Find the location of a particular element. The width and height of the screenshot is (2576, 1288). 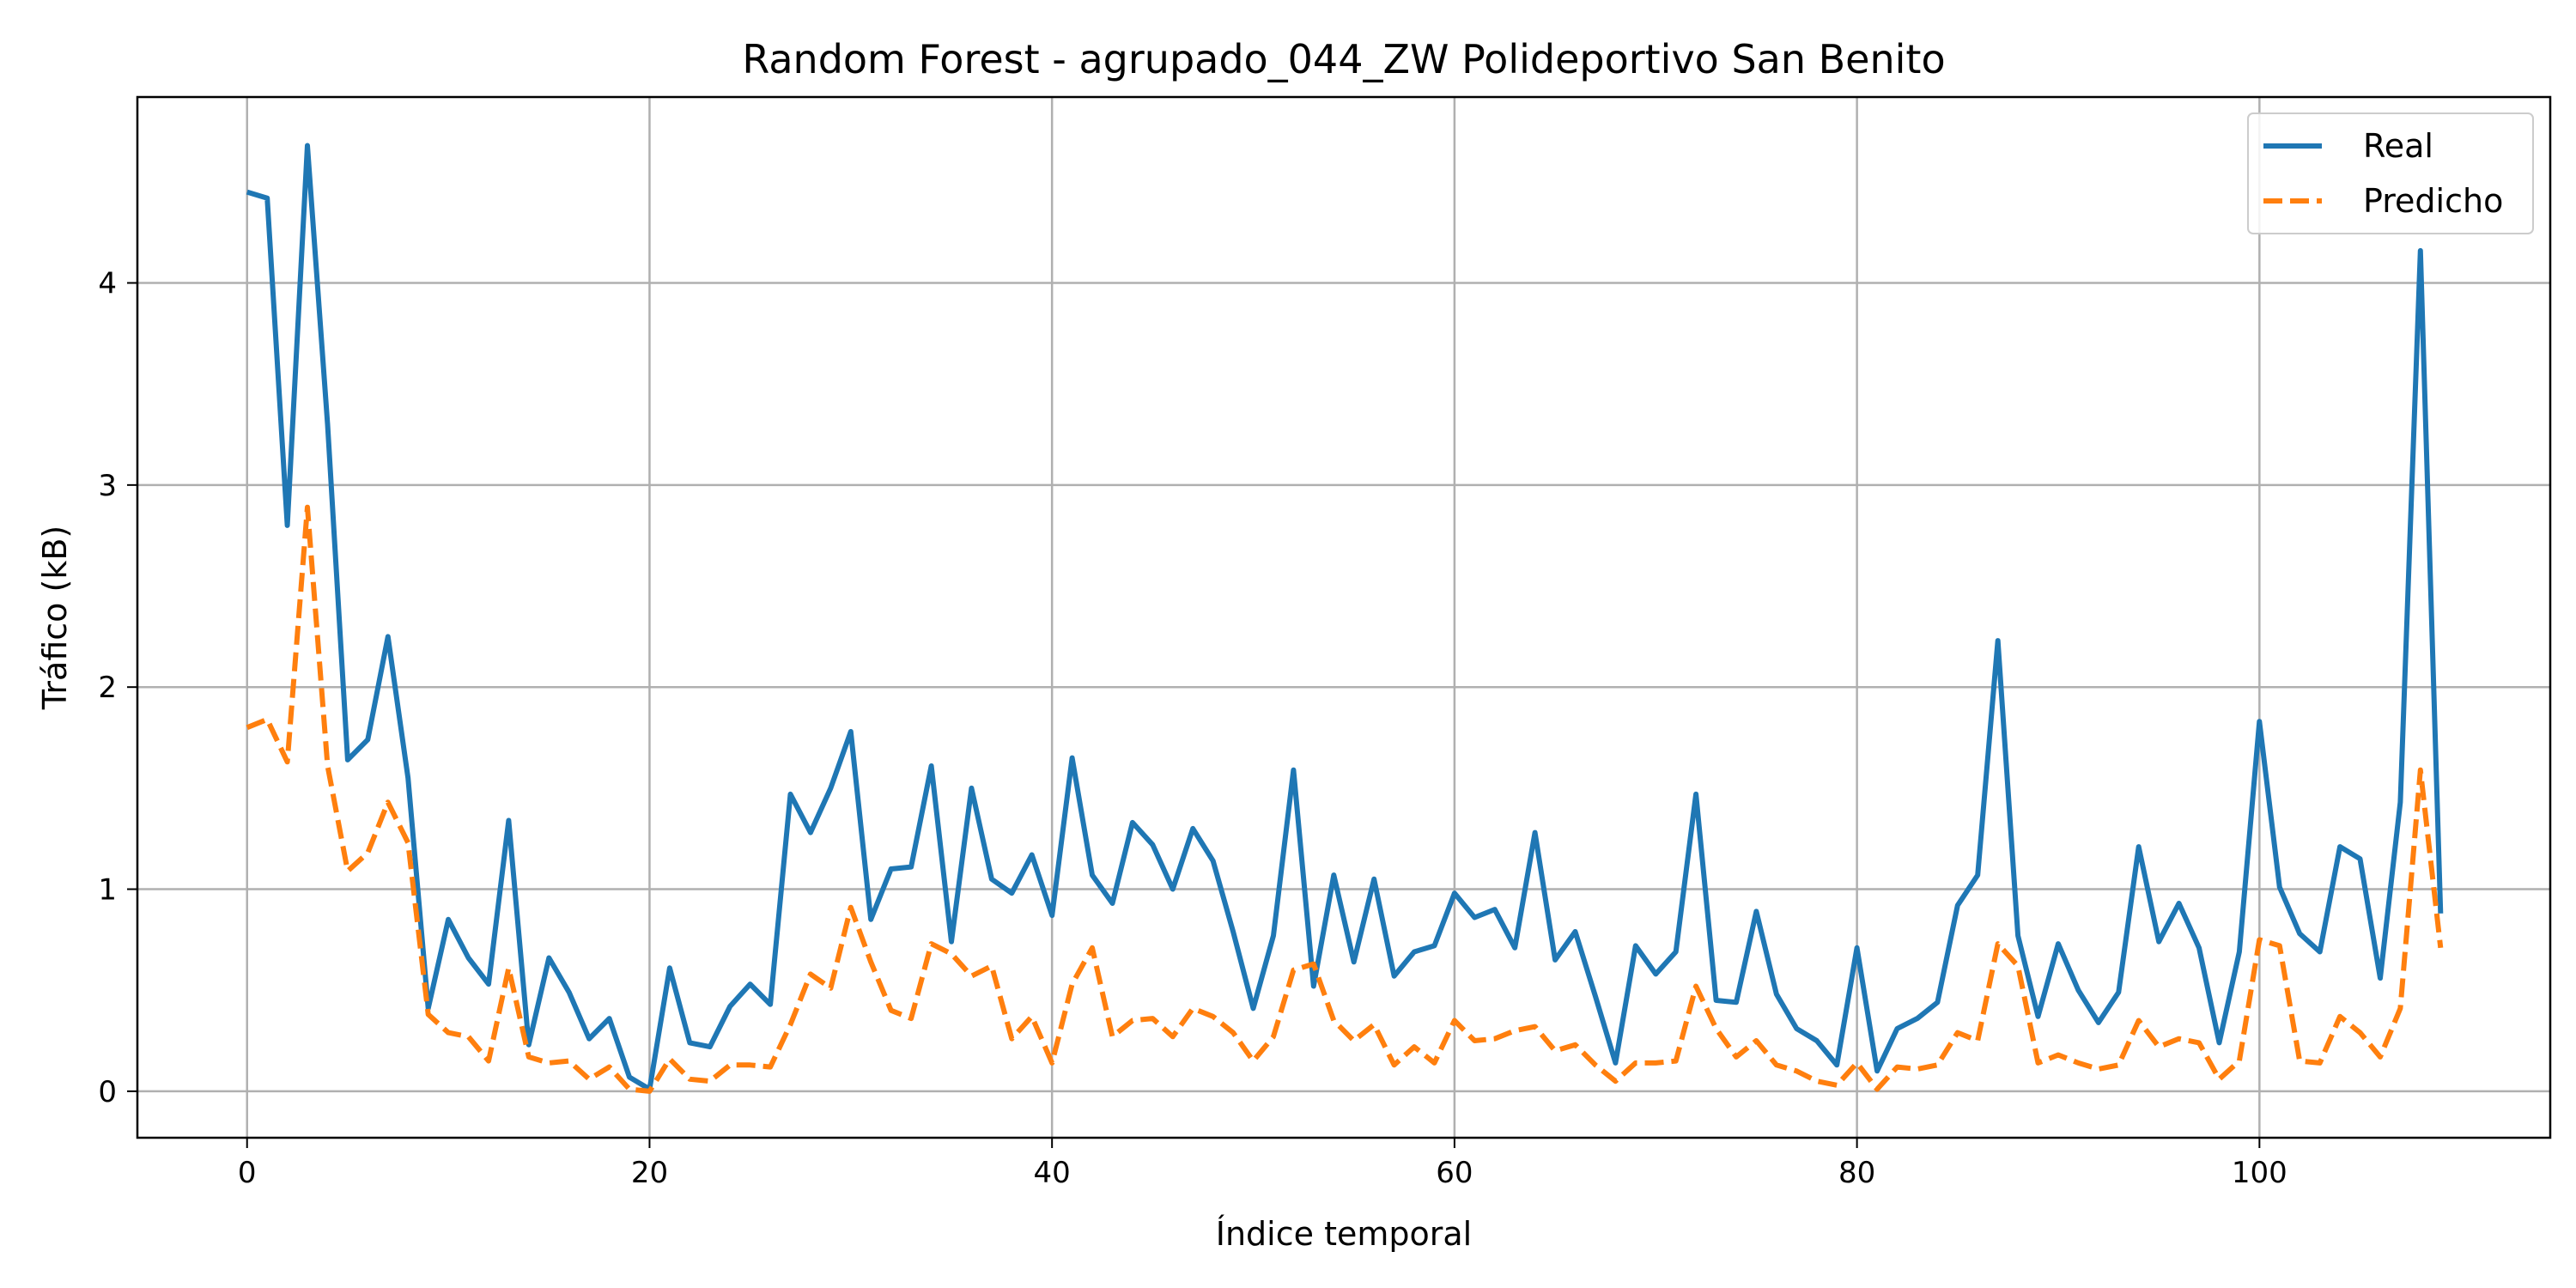

y-tick-label: 0 is located at coordinates (107, 1092).